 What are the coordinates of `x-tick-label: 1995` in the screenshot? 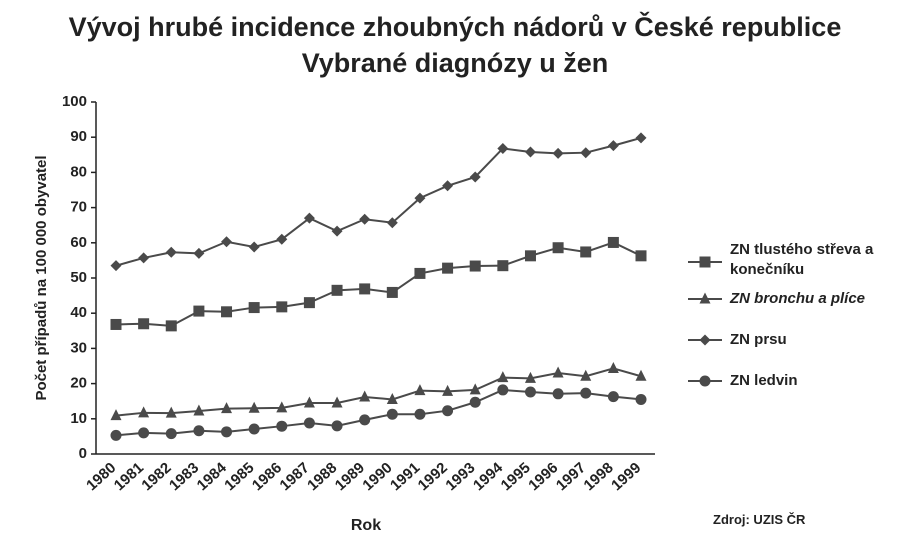 It's located at (516, 476).